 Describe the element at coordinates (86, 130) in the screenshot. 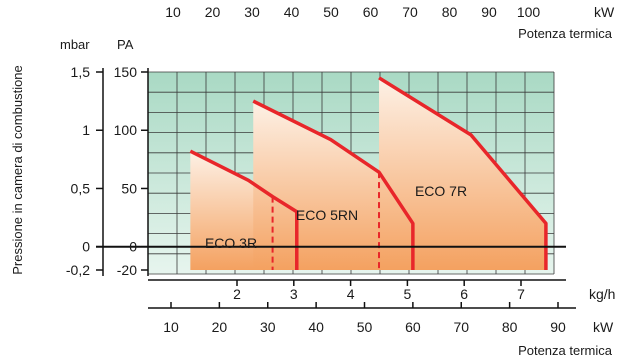

I see `mbar-tick-label: 1` at that location.